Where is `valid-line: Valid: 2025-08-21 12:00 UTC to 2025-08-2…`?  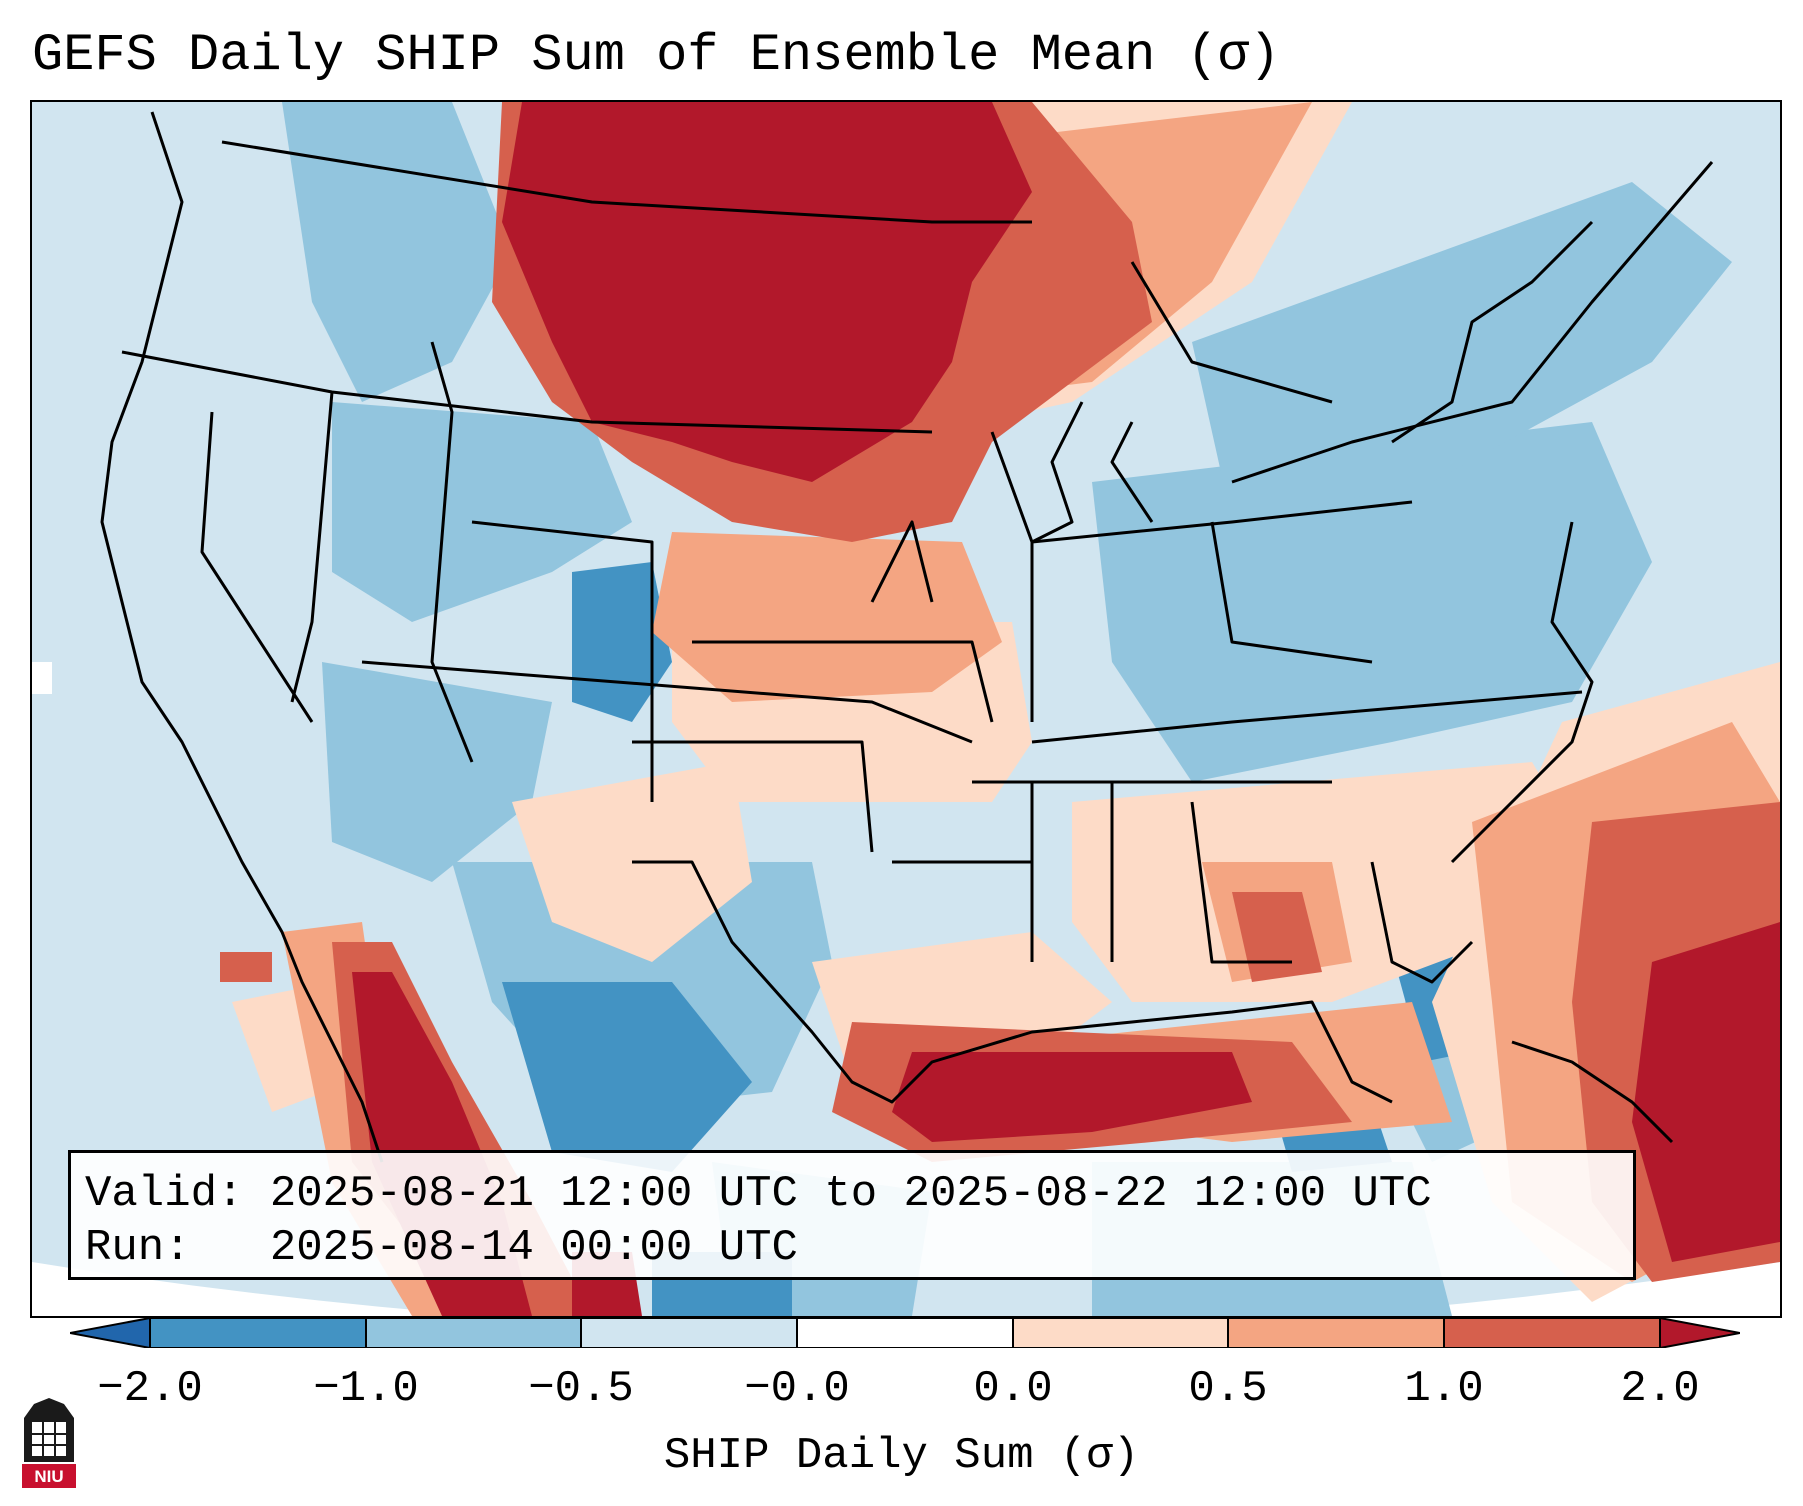
valid-line: Valid: 2025-08-21 12:00 UTC to 2025-08-2… is located at coordinates (758, 1194).